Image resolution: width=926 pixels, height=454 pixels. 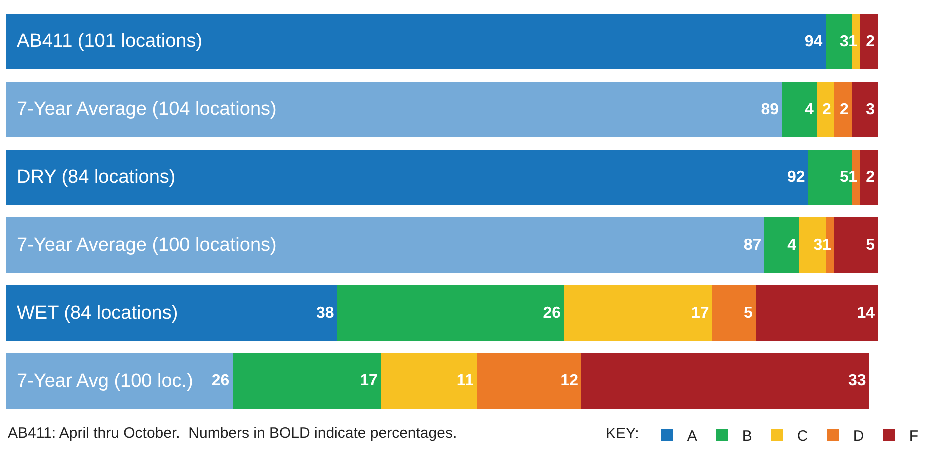 What do you see at coordinates (325, 313) in the screenshot?
I see `data-label: 38` at bounding box center [325, 313].